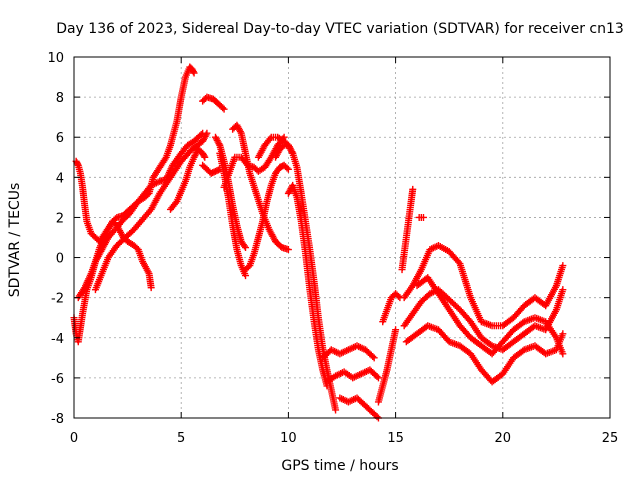 This screenshot has width=640, height=480. What do you see at coordinates (57, 419) in the screenshot?
I see `y-tick-label: -8` at bounding box center [57, 419].